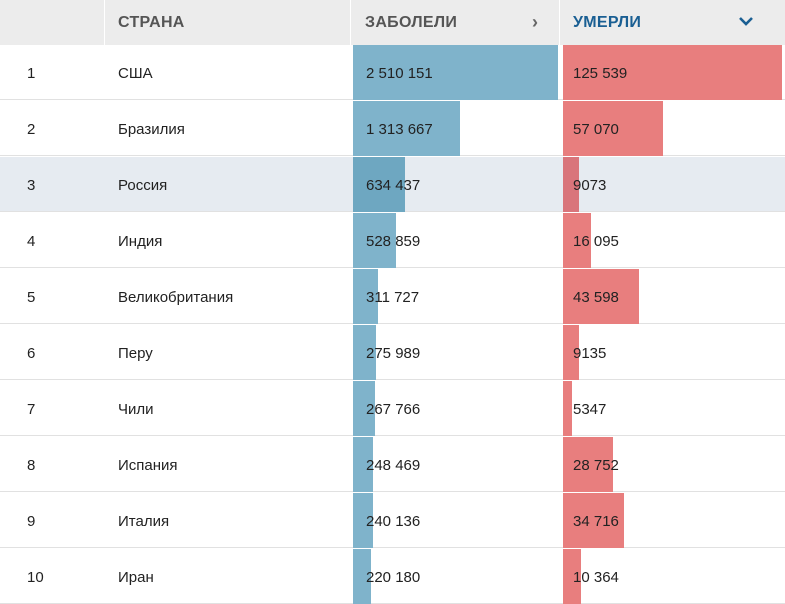 This screenshot has height=604, width=785. I want to click on cases-value: 267 766, so click(393, 409).